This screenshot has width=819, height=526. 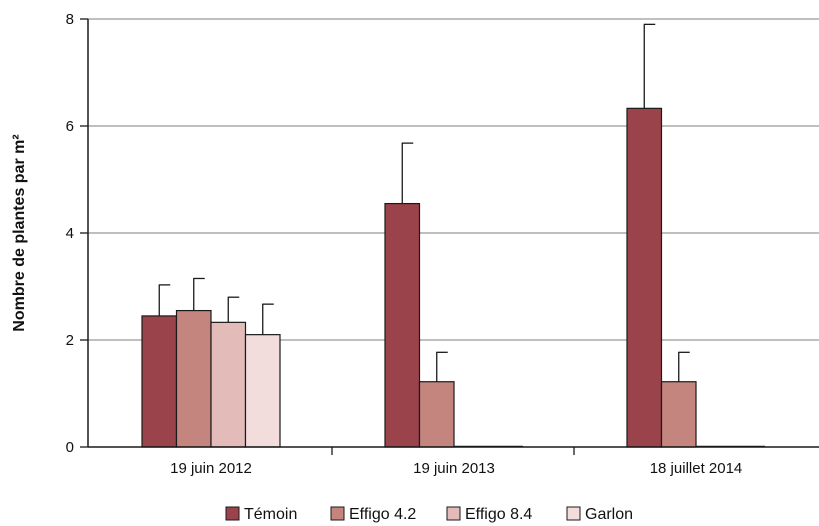 What do you see at coordinates (70, 447) in the screenshot?
I see `y-tick-label: 0` at bounding box center [70, 447].